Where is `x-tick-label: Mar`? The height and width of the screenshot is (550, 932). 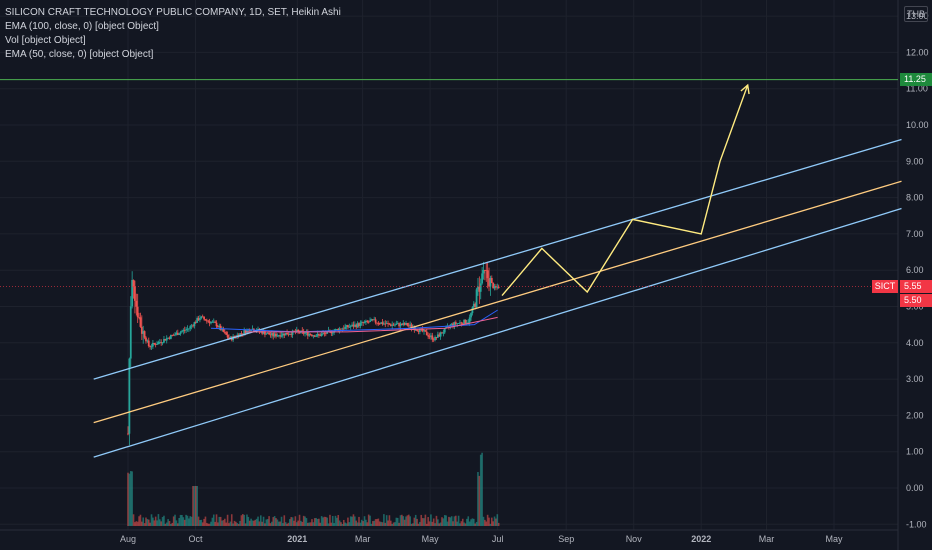
x-tick-label: Mar is located at coordinates (363, 539).